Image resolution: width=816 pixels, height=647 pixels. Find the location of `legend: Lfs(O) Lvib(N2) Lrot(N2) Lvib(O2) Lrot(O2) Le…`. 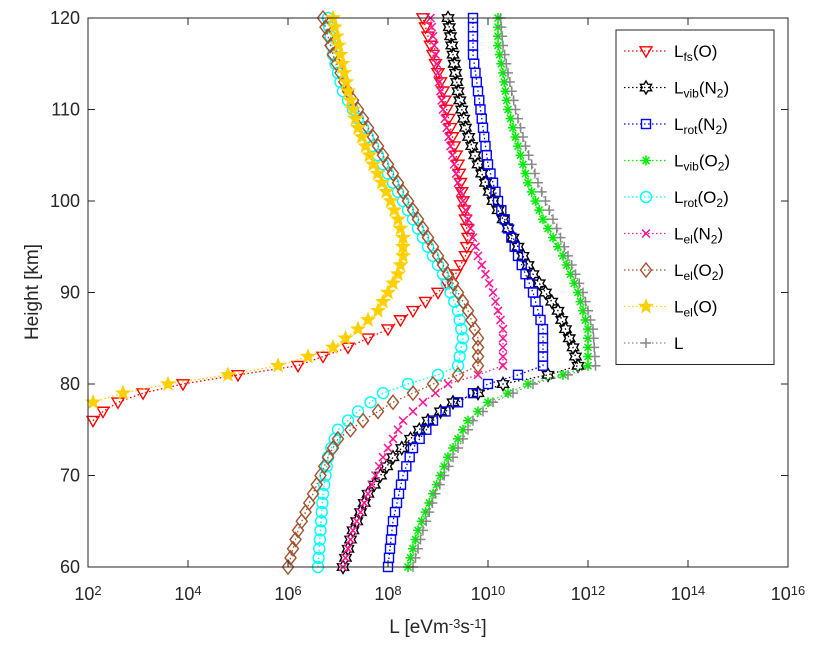

legend: Lfs(O) Lvib(N2) Lrot(N2) Lvib(O2) Lrot(O2) Le… is located at coordinates (695, 197).